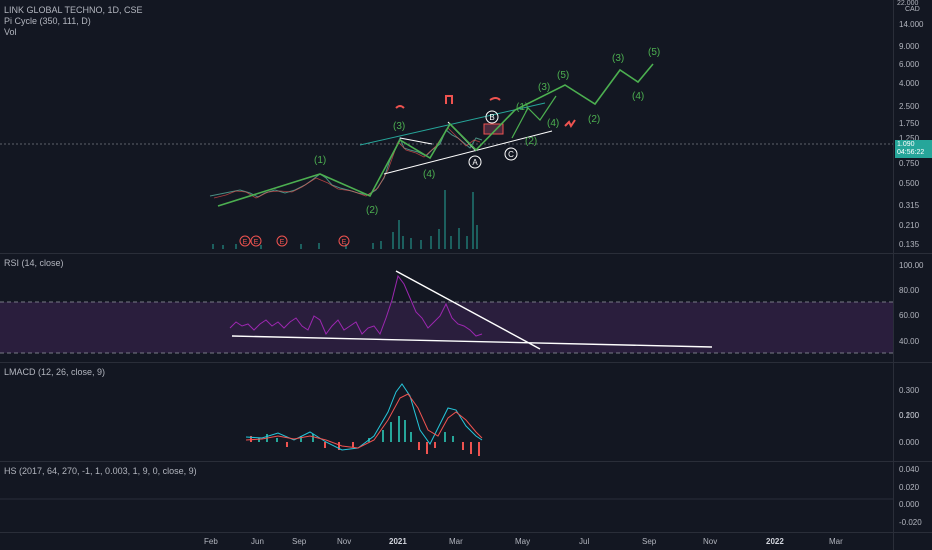  Describe the element at coordinates (47, 21) in the screenshot. I see `pi-cycle-indicator-label: Pi Cycle (350, 111, D)` at that location.